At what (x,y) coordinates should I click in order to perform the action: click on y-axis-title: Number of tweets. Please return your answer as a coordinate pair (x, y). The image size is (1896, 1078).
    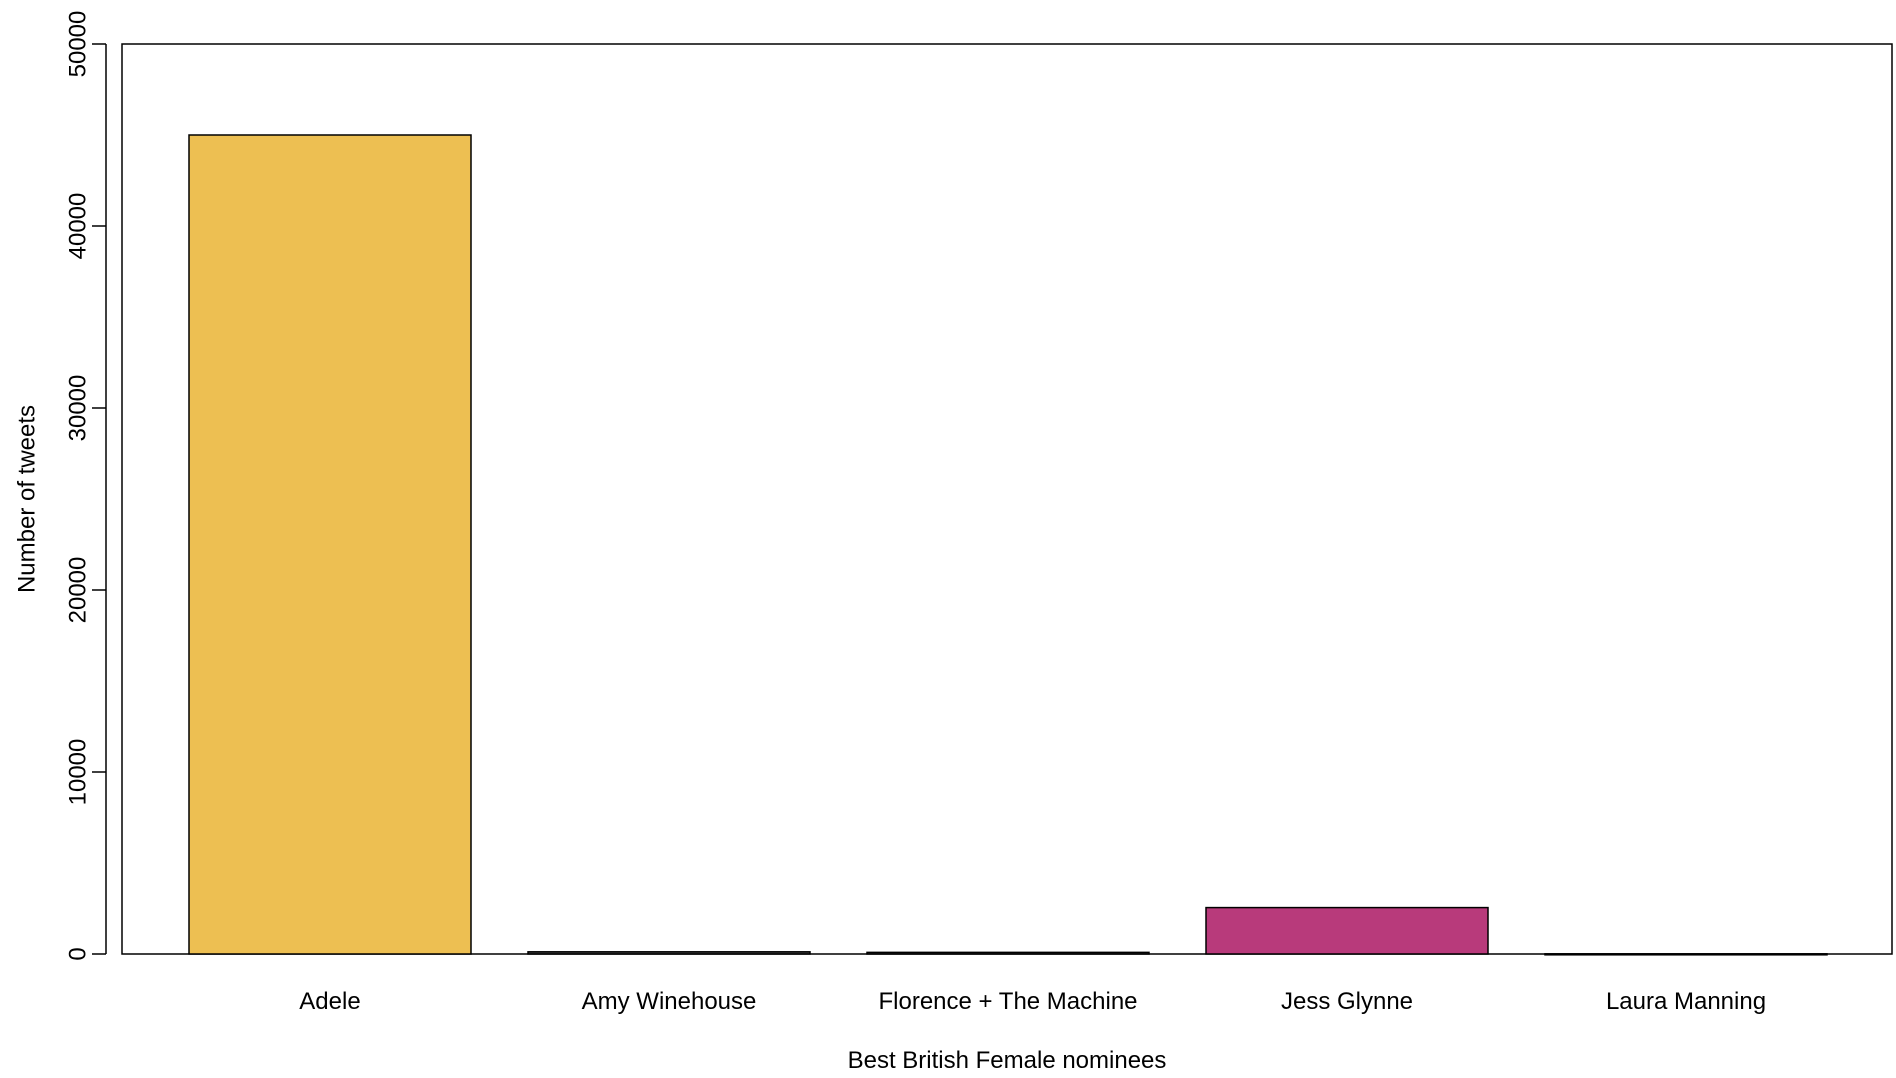
    Looking at the image, I should click on (26, 499).